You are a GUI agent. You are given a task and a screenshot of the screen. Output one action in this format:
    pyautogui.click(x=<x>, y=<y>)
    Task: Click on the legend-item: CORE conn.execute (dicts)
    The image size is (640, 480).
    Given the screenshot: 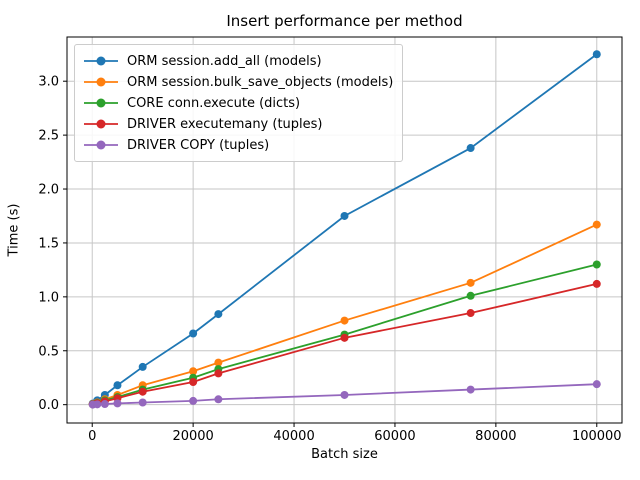 What is the action you would take?
    pyautogui.click(x=238, y=103)
    